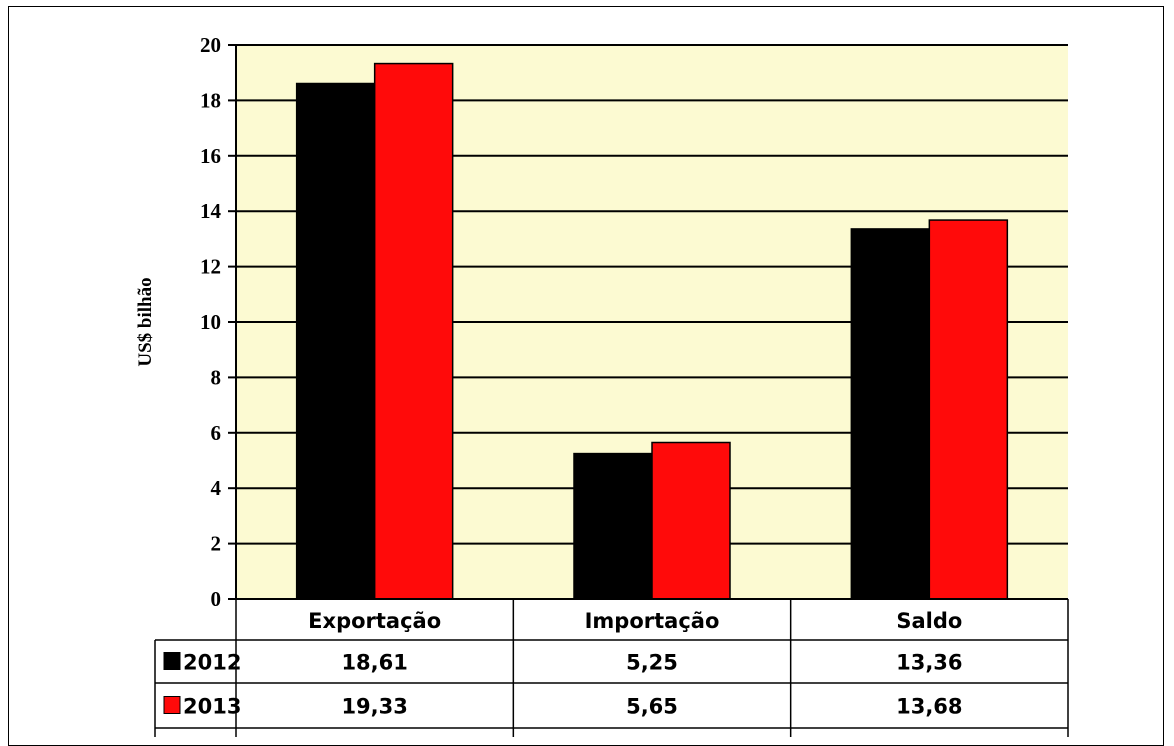 This screenshot has width=1174, height=746. Describe the element at coordinates (929, 663) in the screenshot. I see `data-label: 13,36` at that location.